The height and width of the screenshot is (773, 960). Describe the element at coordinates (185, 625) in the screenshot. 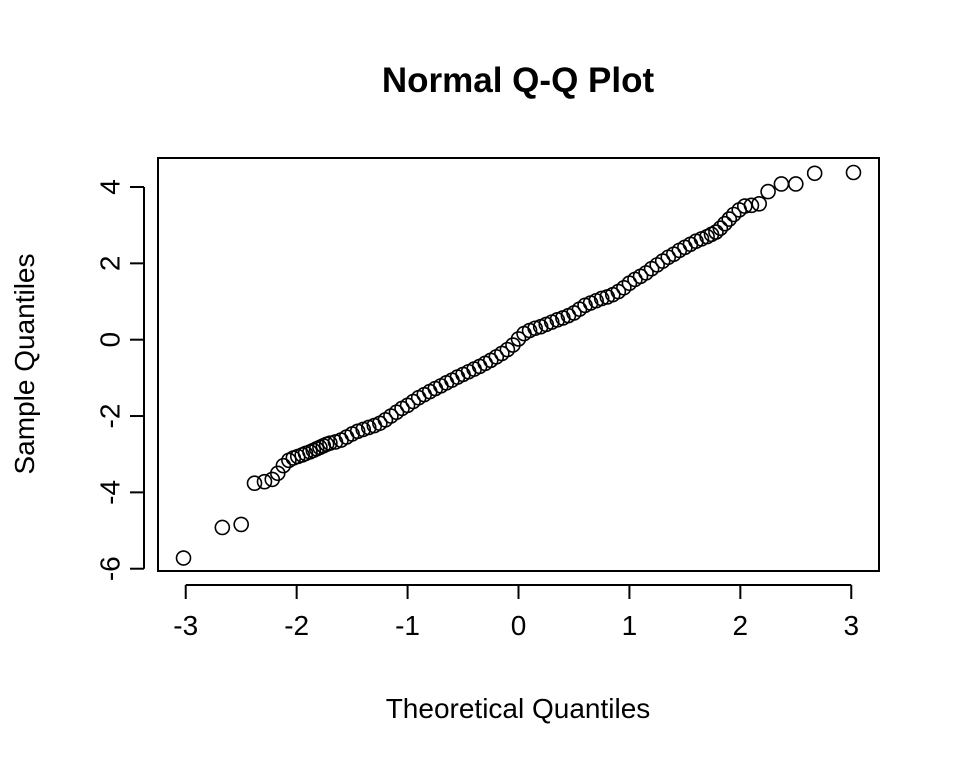

I see `x-tick-label: -3` at that location.